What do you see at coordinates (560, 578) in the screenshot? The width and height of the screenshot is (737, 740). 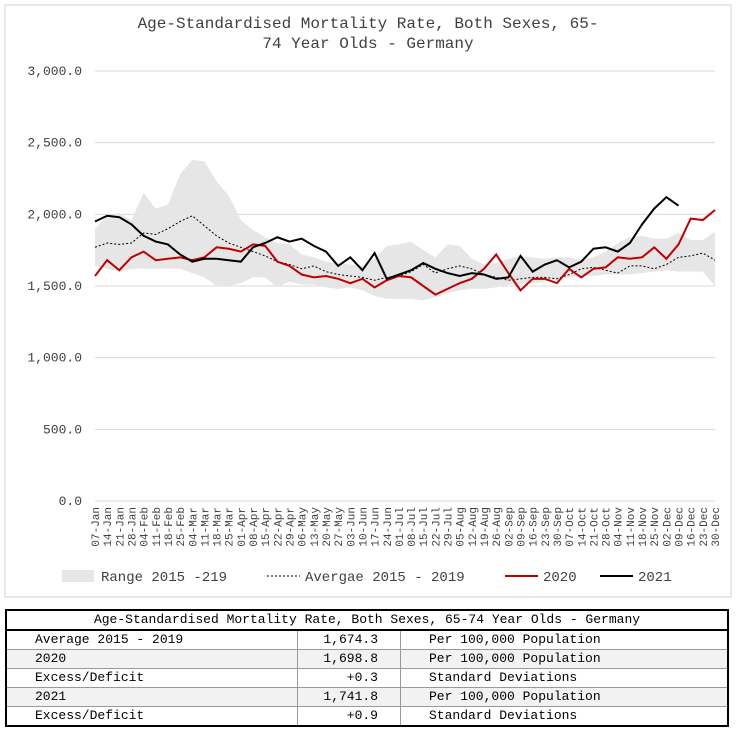 I see `legend-label: 2020` at bounding box center [560, 578].